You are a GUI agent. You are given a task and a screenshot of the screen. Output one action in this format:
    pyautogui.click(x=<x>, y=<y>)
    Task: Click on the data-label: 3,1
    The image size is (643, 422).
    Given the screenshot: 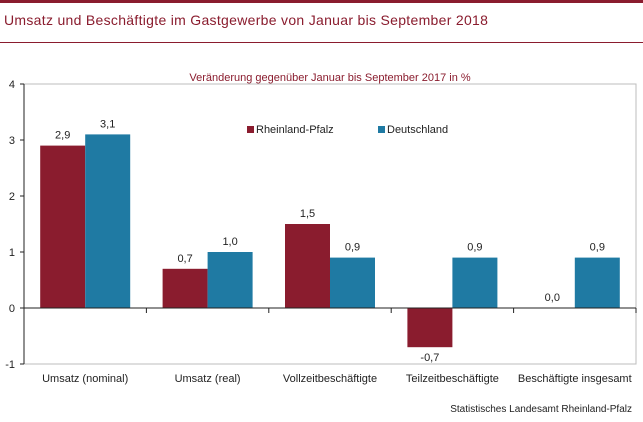 What is the action you would take?
    pyautogui.click(x=107, y=124)
    